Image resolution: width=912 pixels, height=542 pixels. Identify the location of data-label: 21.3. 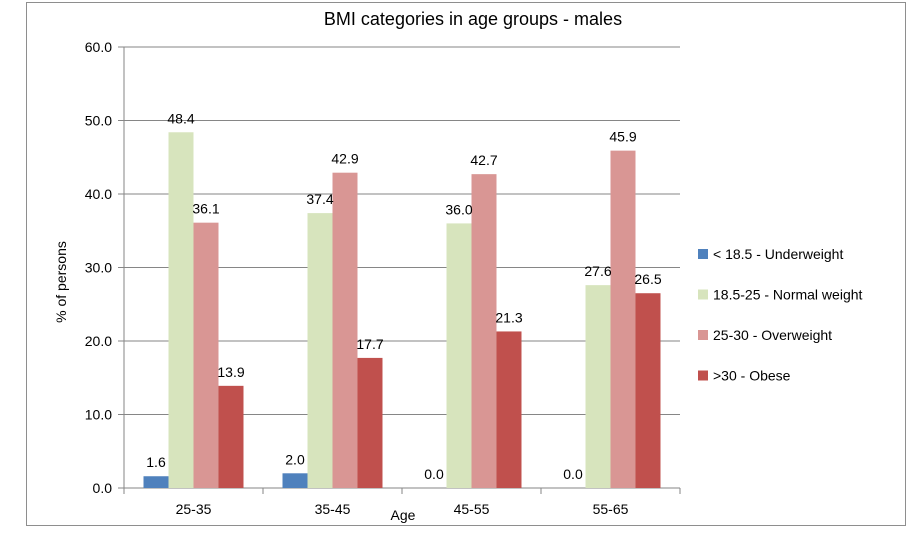
(508, 317).